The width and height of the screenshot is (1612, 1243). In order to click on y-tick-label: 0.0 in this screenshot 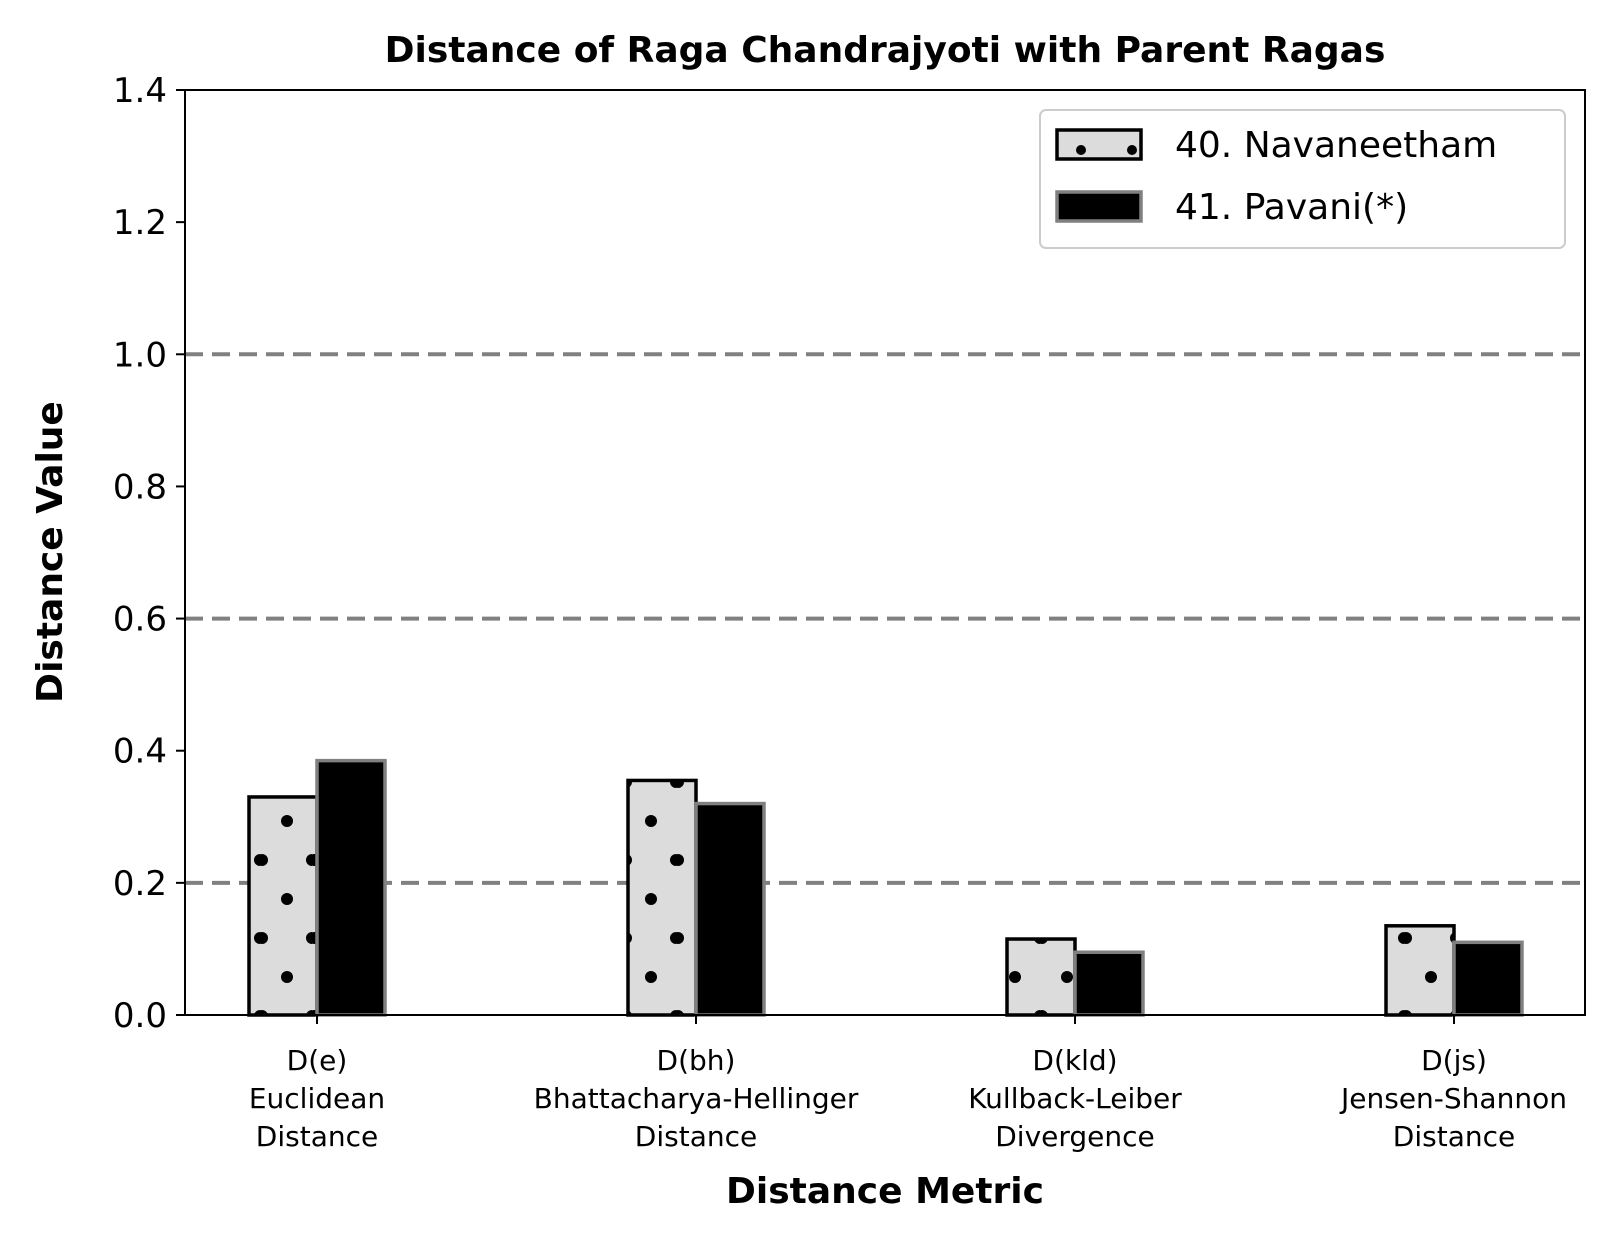, I will do `click(140, 1016)`.